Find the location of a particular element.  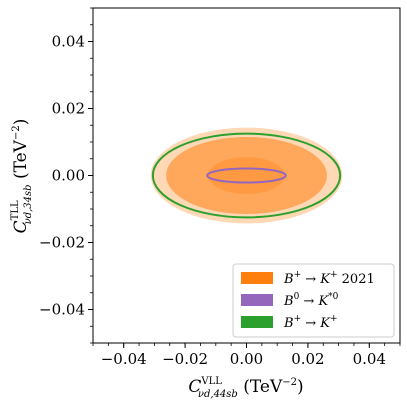

legend: B+ → K+ 2021 B0 → K*0 B+ → K+ is located at coordinates (313, 300).